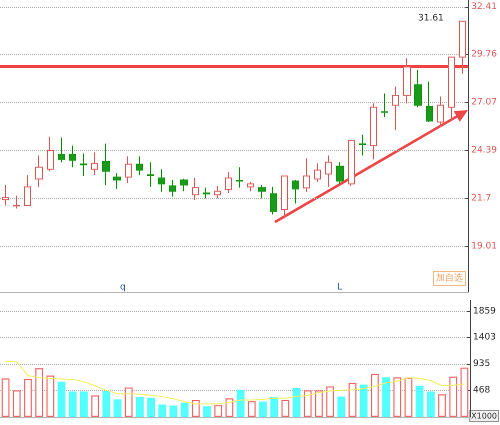 Image resolution: width=500 pixels, height=425 pixels. I want to click on y-axis-title: X1000, so click(484, 416).